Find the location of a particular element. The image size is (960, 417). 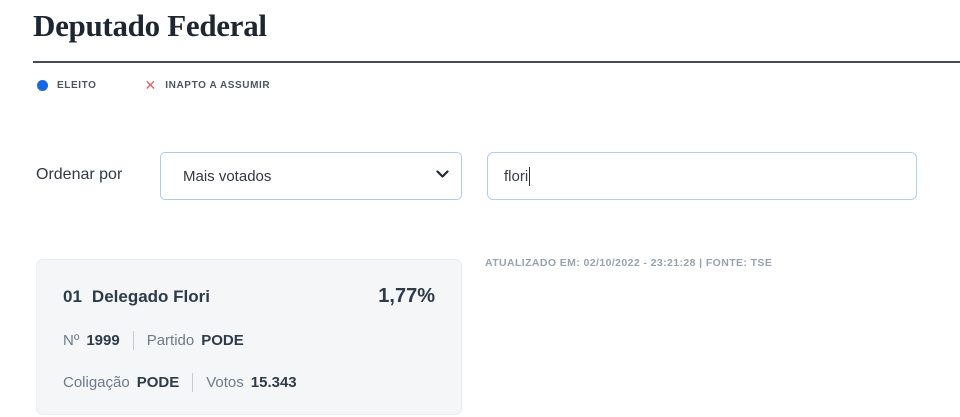

candidate-header-row: 01 Delegado Flori 1,77% is located at coordinates (249, 296).